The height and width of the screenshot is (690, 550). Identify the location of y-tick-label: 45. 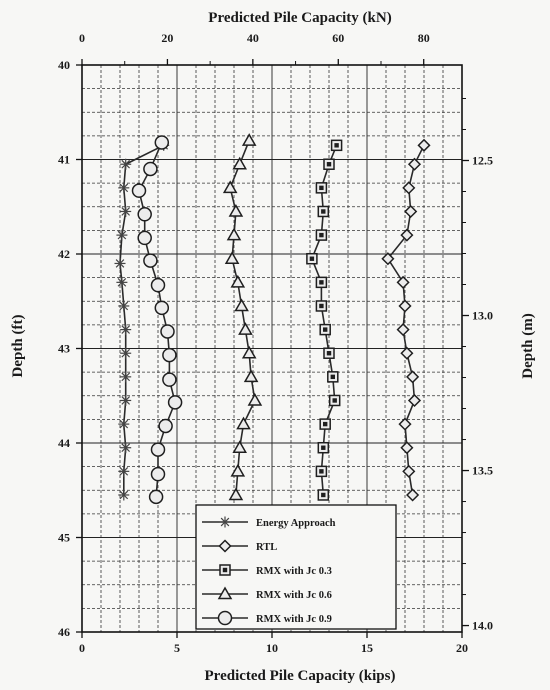
(64, 538).